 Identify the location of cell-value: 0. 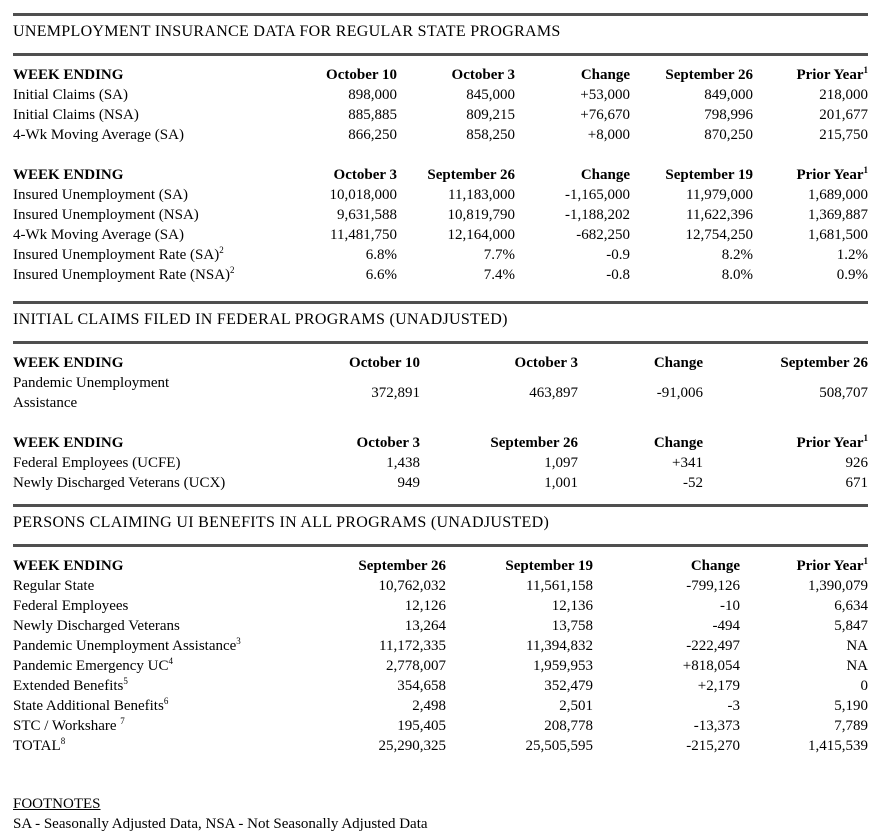
(864, 686).